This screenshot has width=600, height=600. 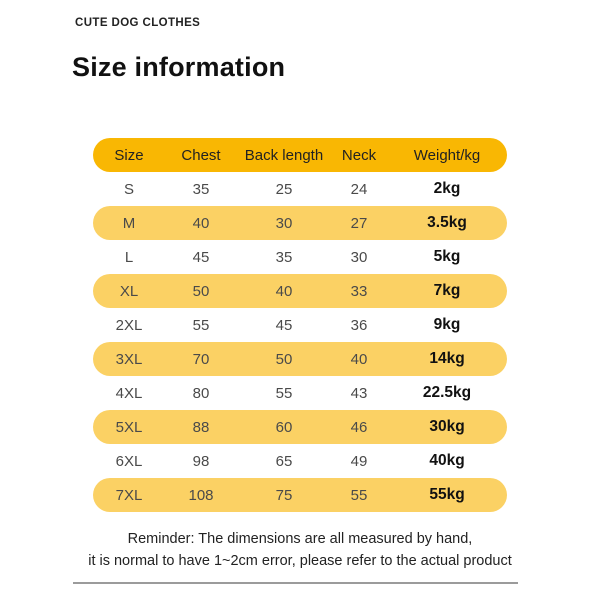 I want to click on table-row: 2XL 55 45 36 9kg, so click(x=300, y=325).